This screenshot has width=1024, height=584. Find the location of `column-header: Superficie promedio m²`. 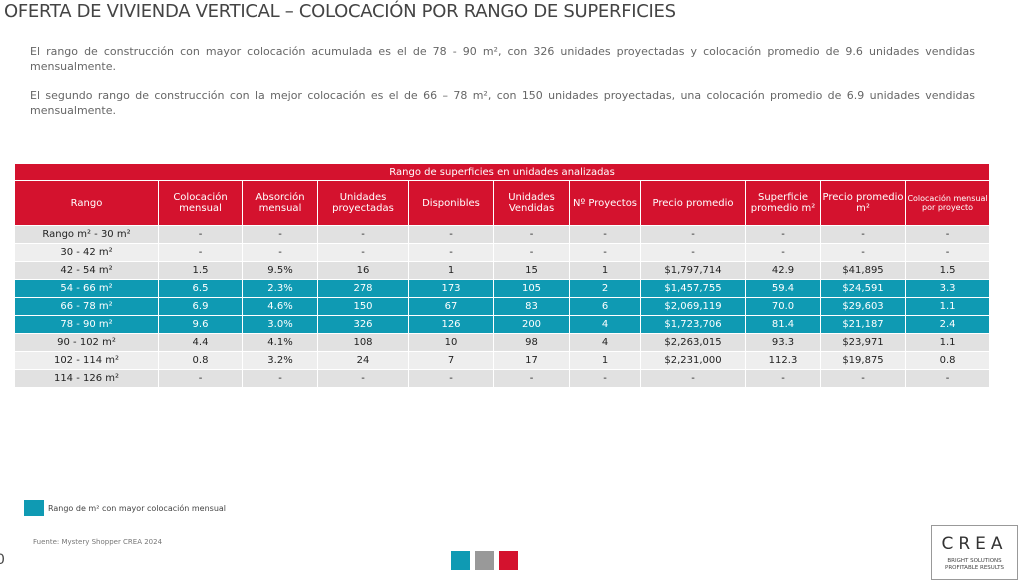

column-header: Superficie promedio m² is located at coordinates (783, 203).